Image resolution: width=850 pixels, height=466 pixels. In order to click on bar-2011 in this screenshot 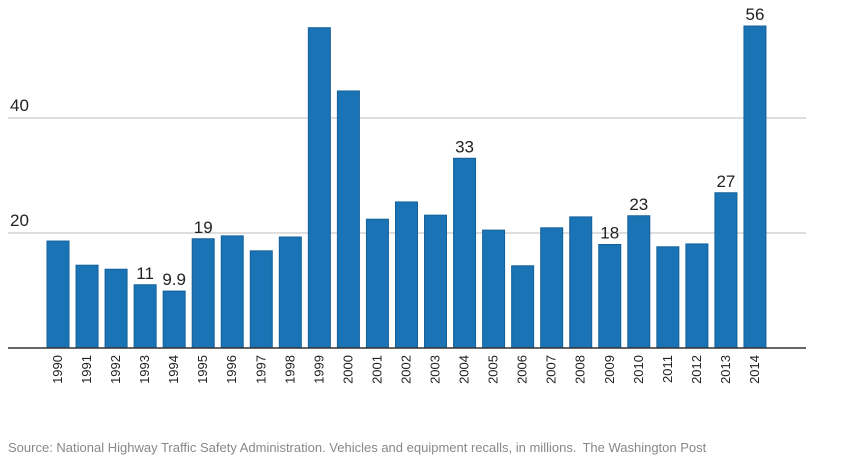, I will do `click(668, 297)`.